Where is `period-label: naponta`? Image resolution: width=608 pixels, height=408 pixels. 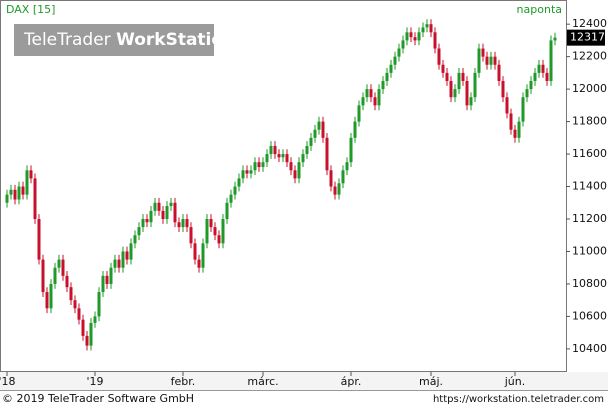
period-label: naponta is located at coordinates (539, 9).